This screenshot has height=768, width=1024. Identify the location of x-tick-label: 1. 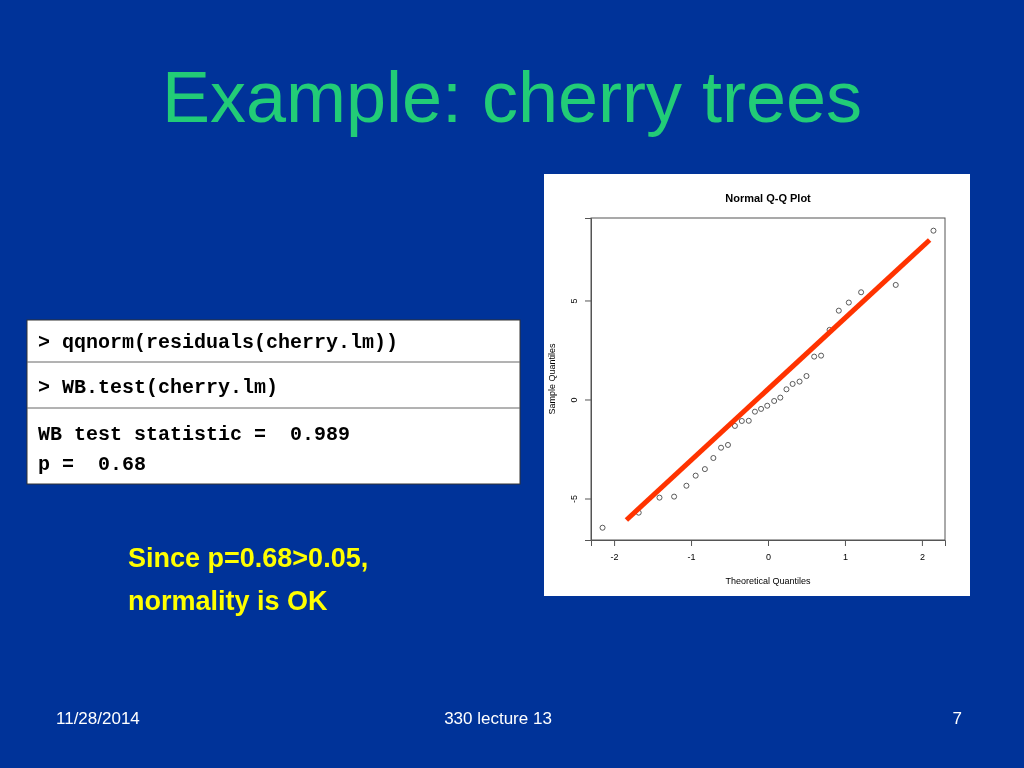
(845, 556).